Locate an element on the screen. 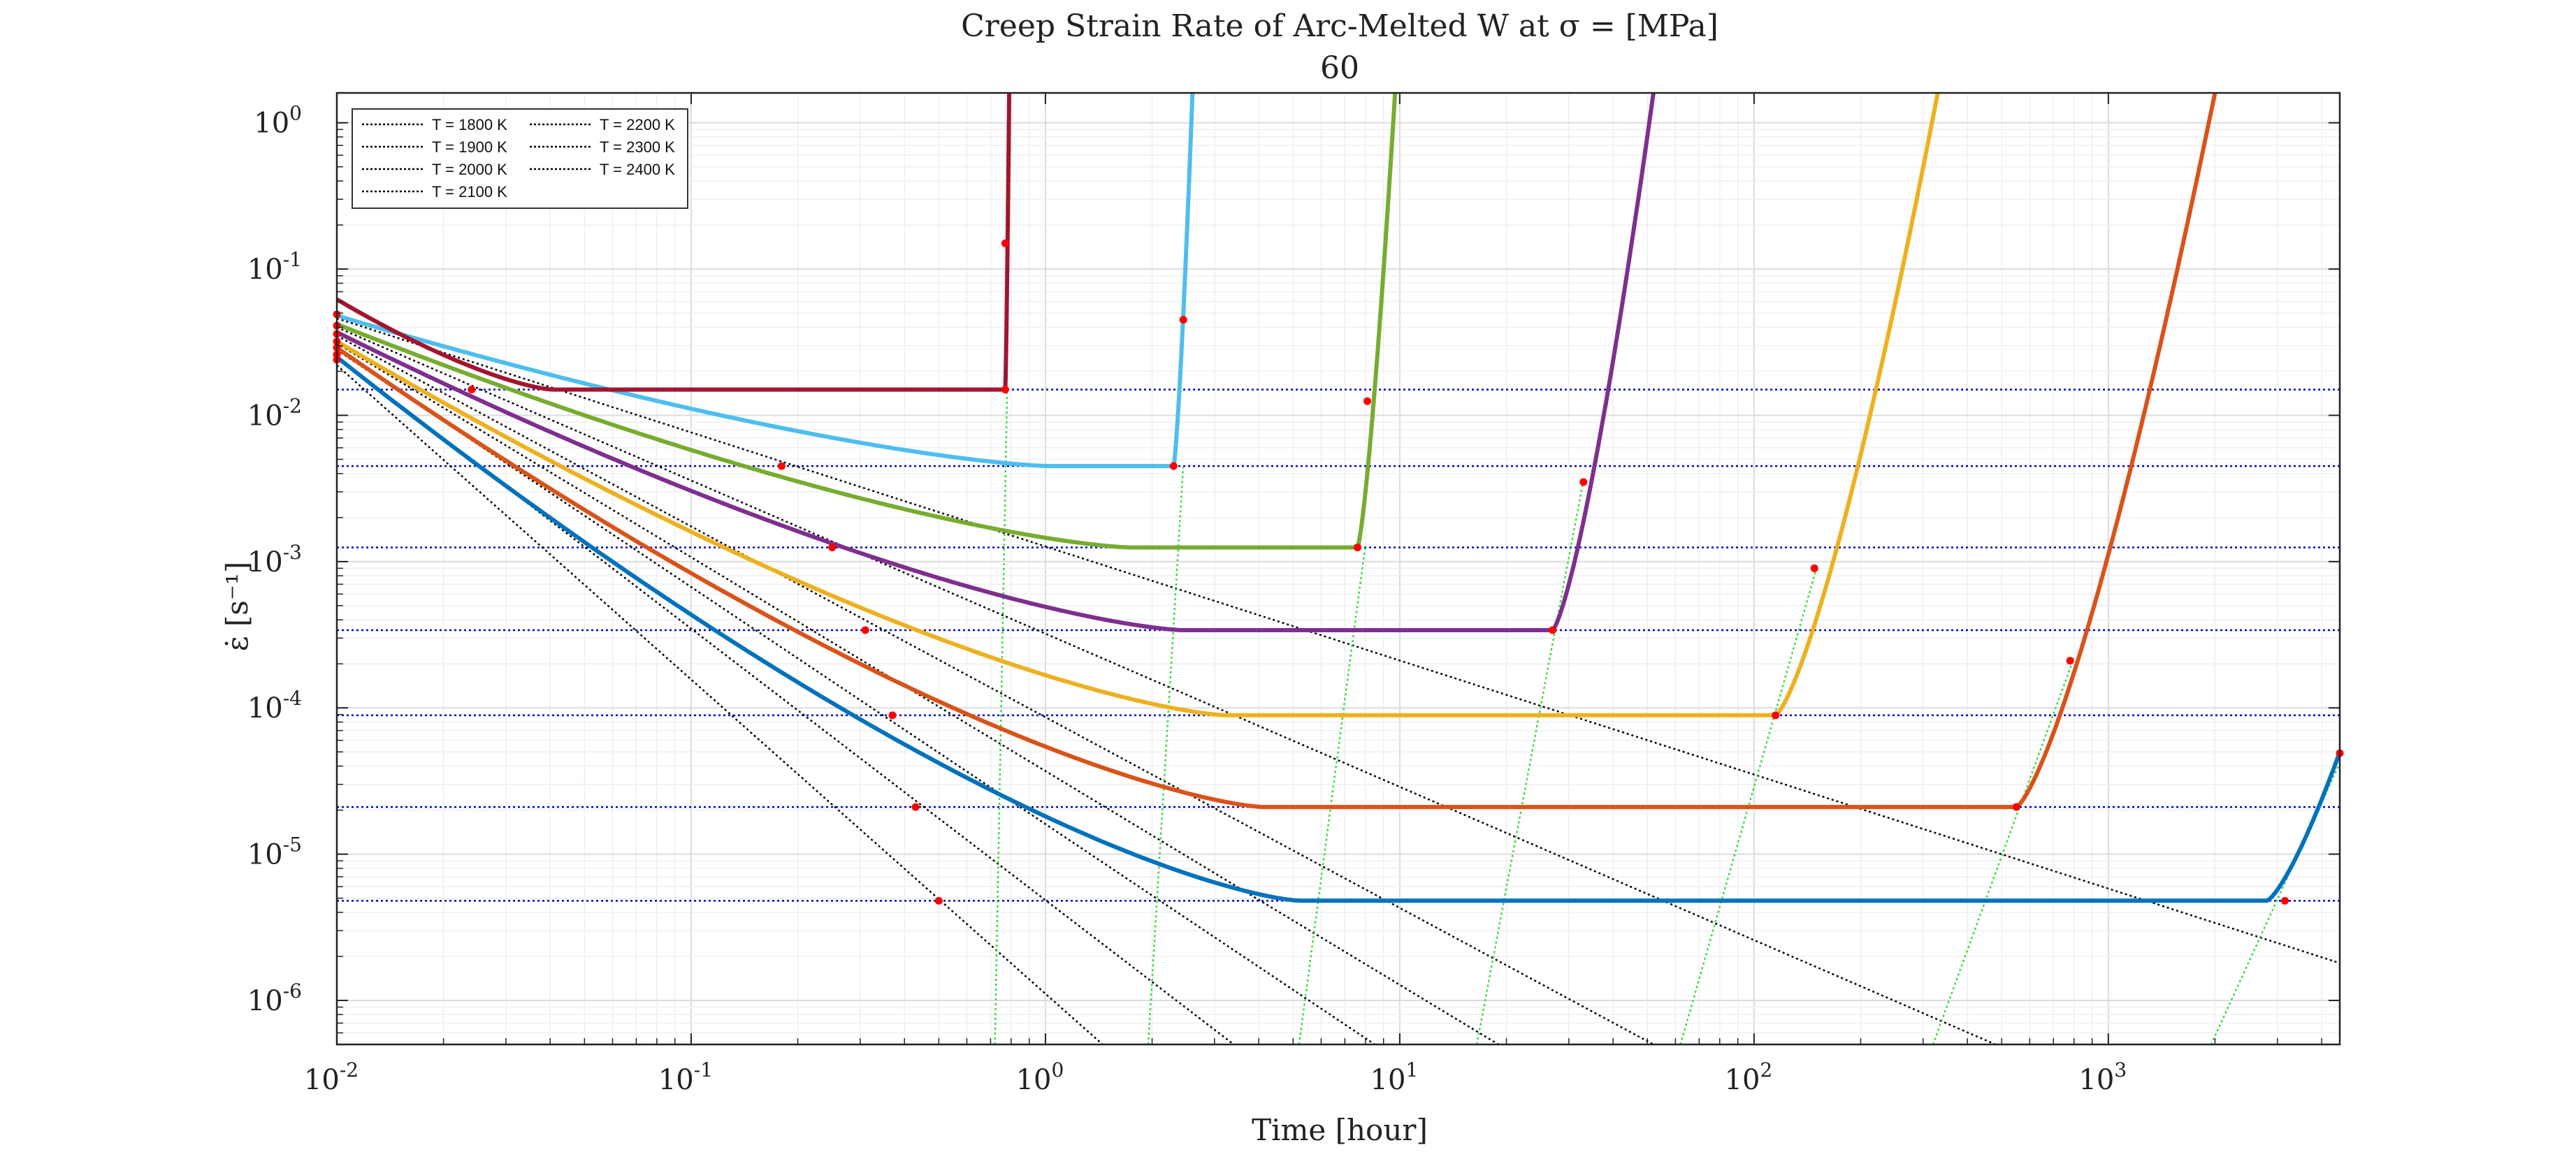 The height and width of the screenshot is (1173, 2576). legend-label-5: T = 2200 K is located at coordinates (637, 125).